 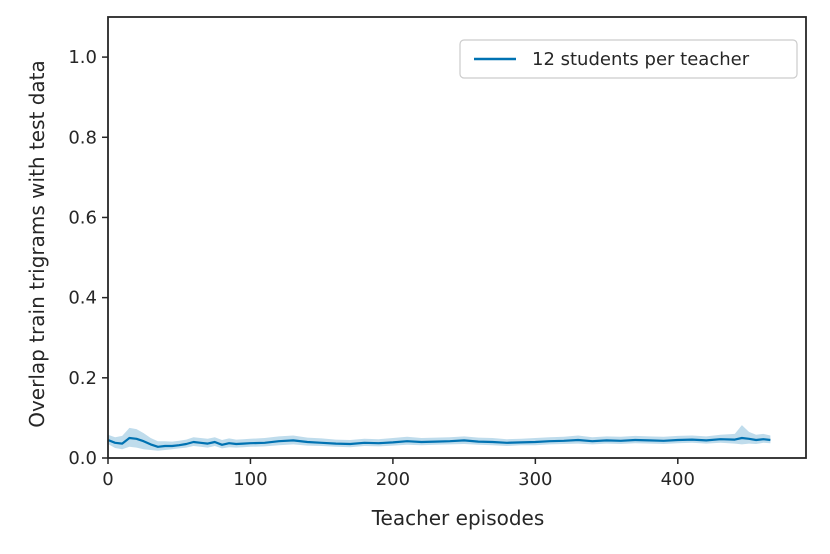 I want to click on y-tick-label: 0.8, so click(x=82, y=137).